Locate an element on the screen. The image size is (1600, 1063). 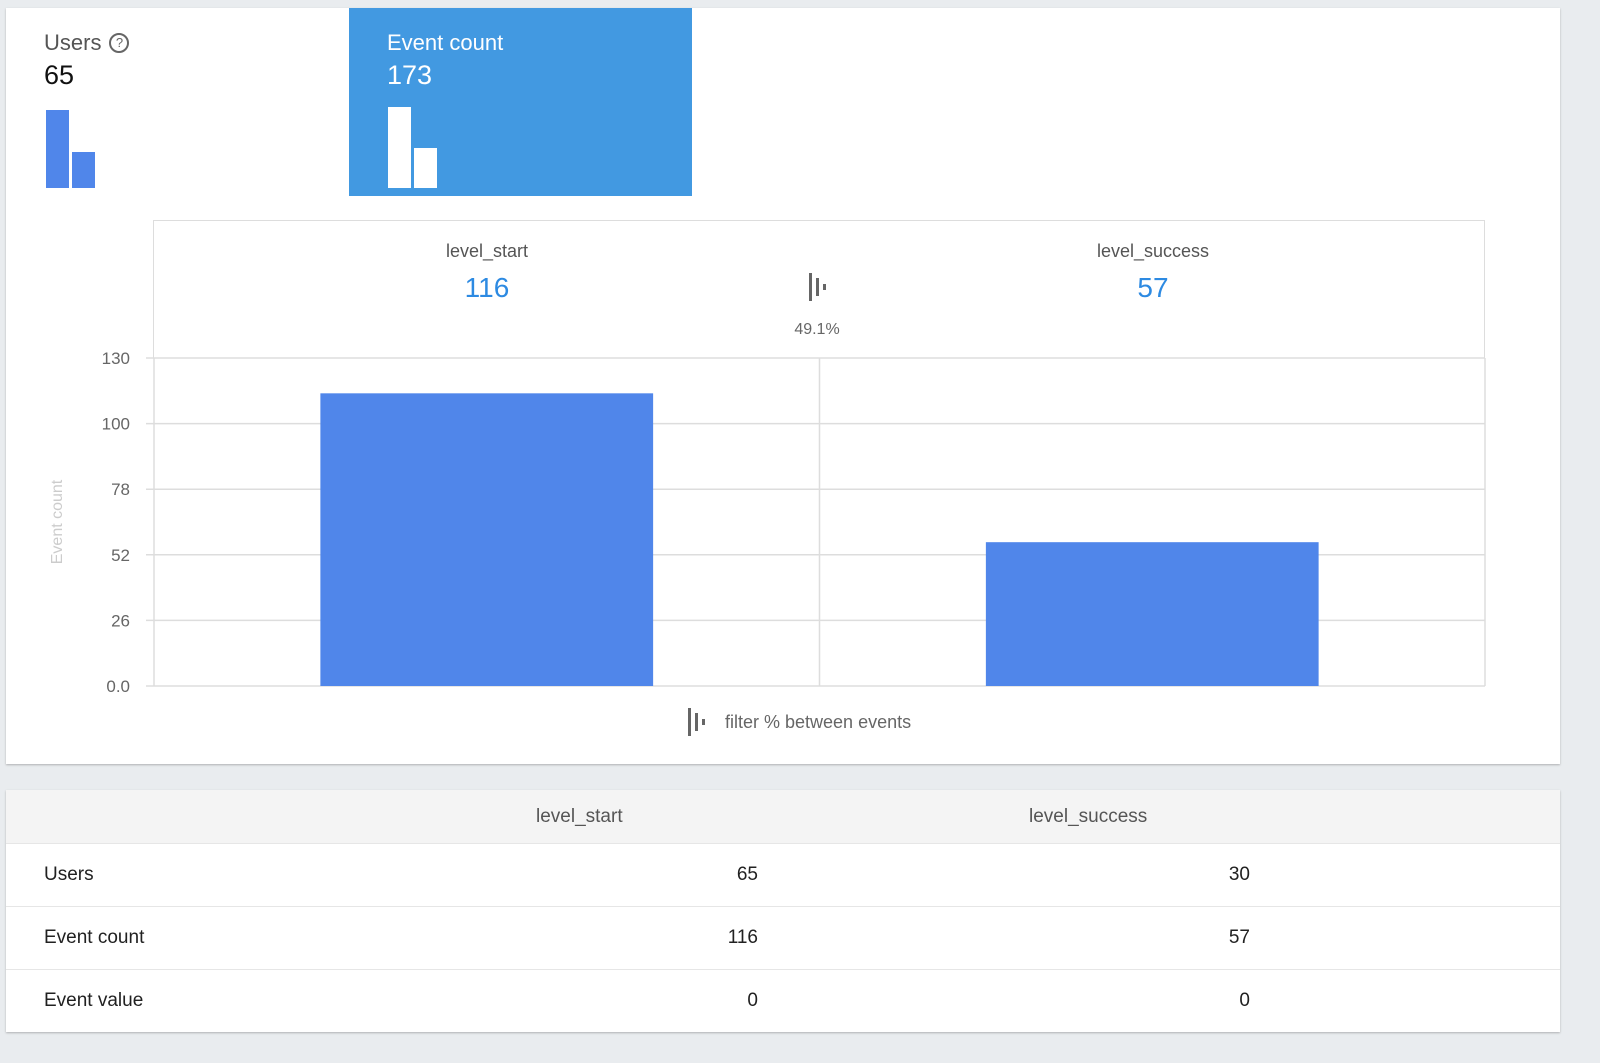
table-row: Users 65 30 is located at coordinates (783, 875).